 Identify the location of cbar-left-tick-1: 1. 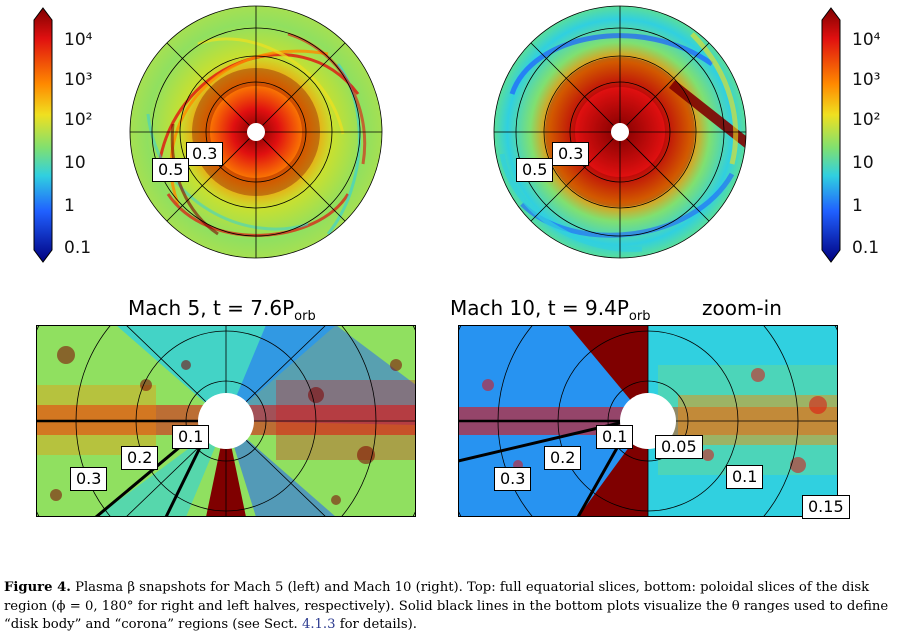
(69, 206).